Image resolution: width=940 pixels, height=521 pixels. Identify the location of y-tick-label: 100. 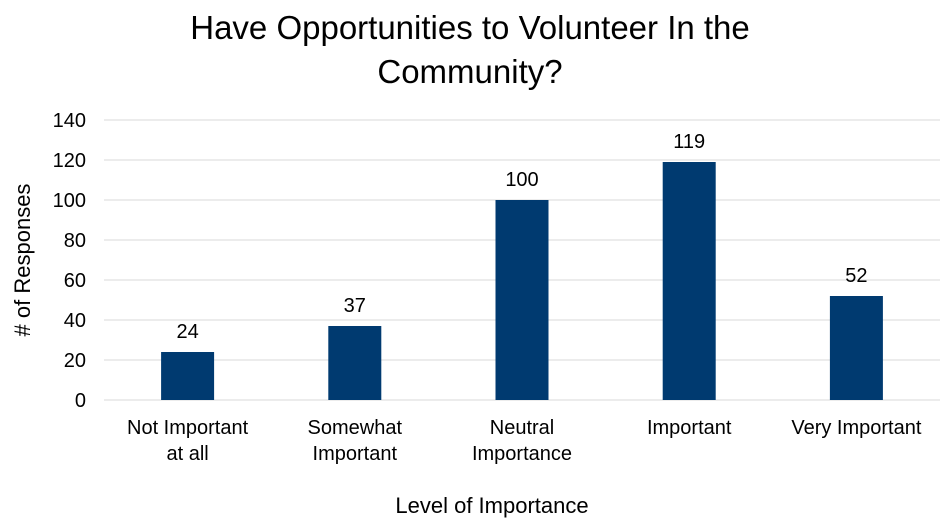
(69, 201).